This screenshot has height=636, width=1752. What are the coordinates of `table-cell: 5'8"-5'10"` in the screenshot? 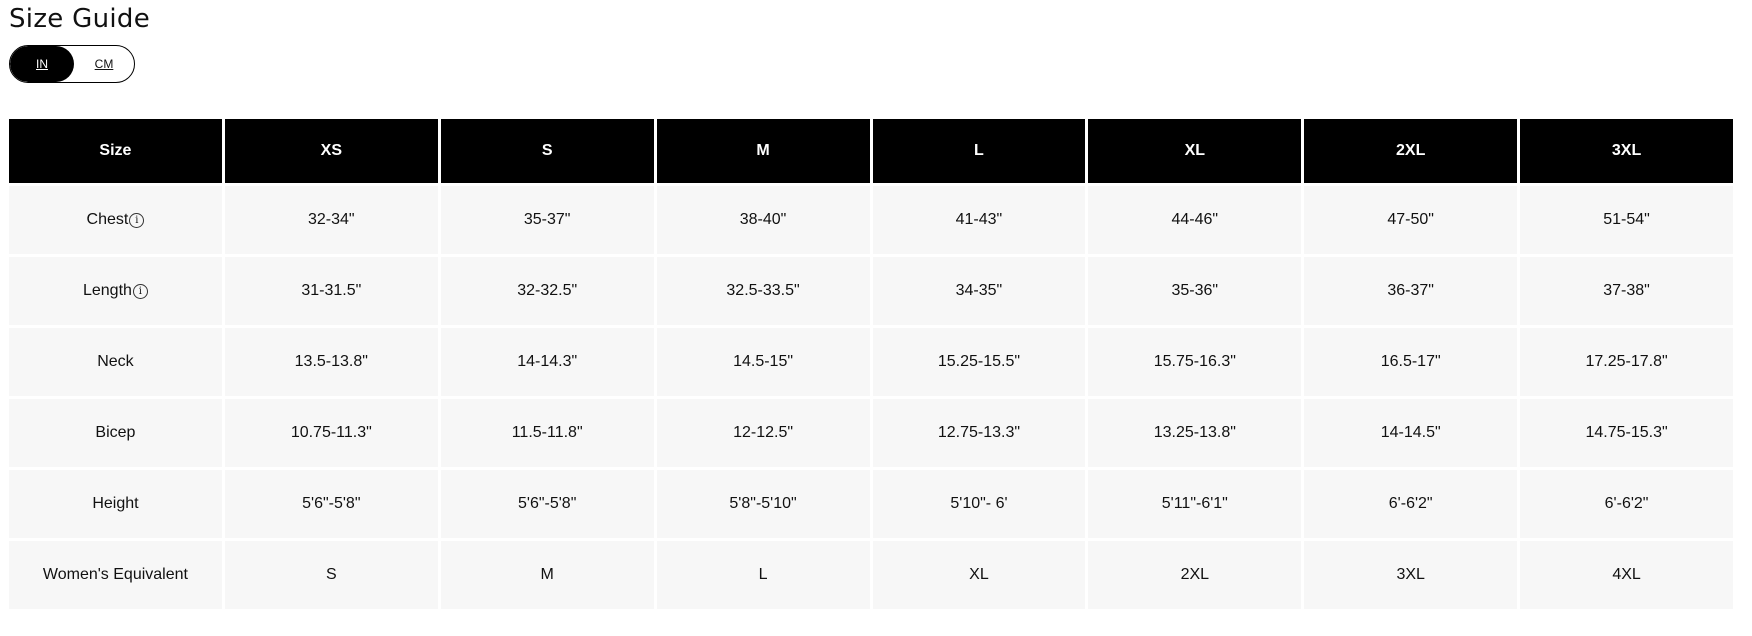 It's located at (763, 504).